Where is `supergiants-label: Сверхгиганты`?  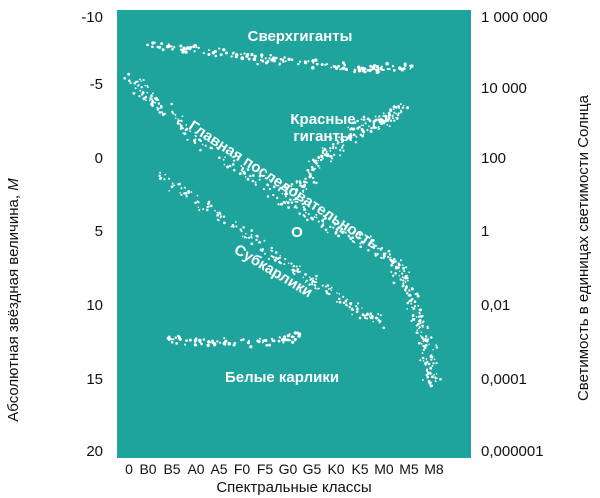
supergiants-label: Сверхгиганты is located at coordinates (300, 36).